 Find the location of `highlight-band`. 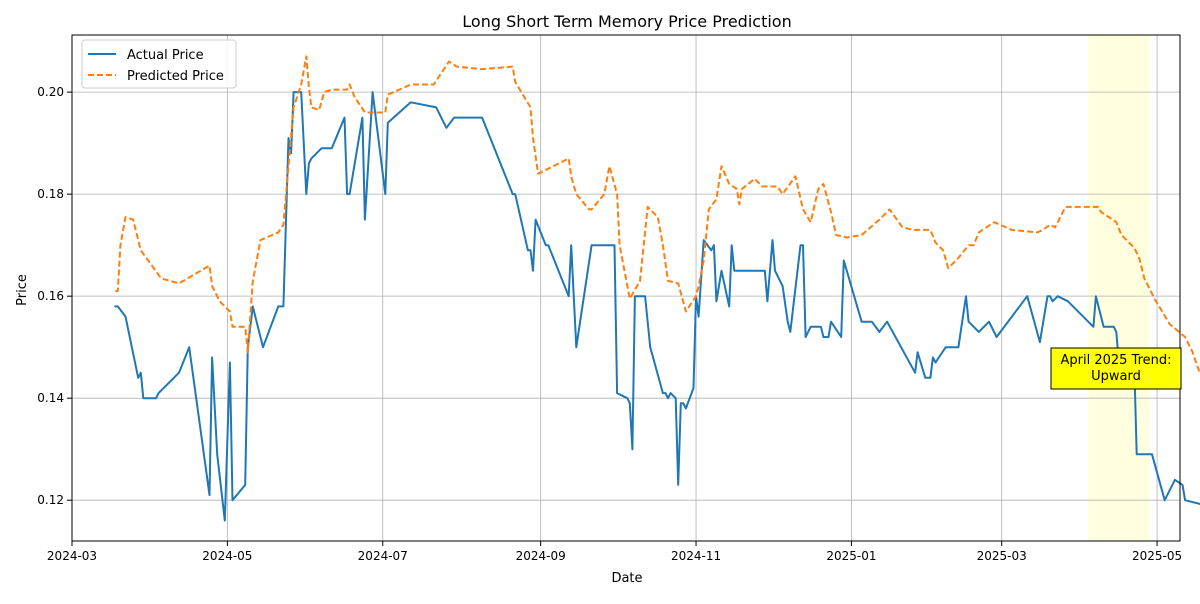

highlight-band is located at coordinates (1119, 288).